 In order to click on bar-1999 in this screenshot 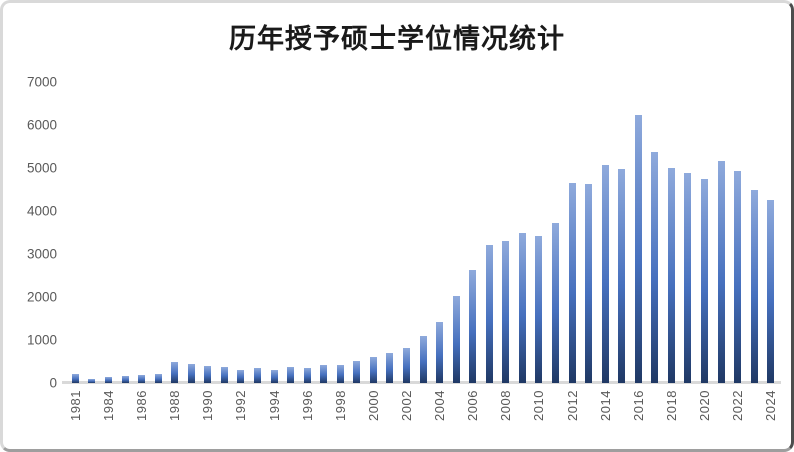, I will do `click(357, 372)`.